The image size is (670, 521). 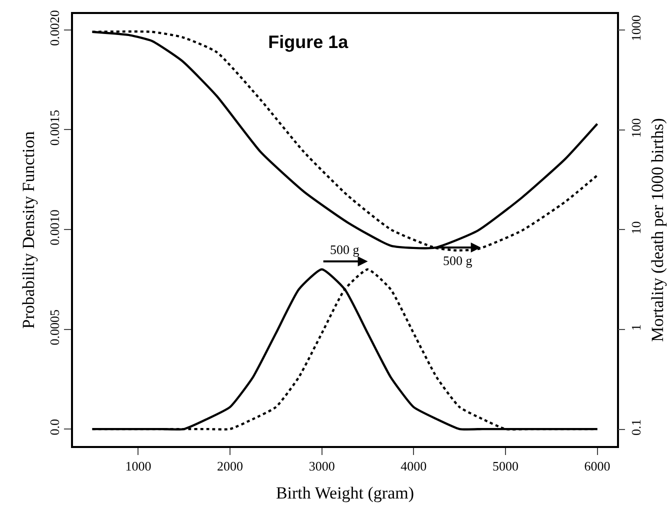 What do you see at coordinates (230, 466) in the screenshot?
I see `x-tick-label: 2000` at bounding box center [230, 466].